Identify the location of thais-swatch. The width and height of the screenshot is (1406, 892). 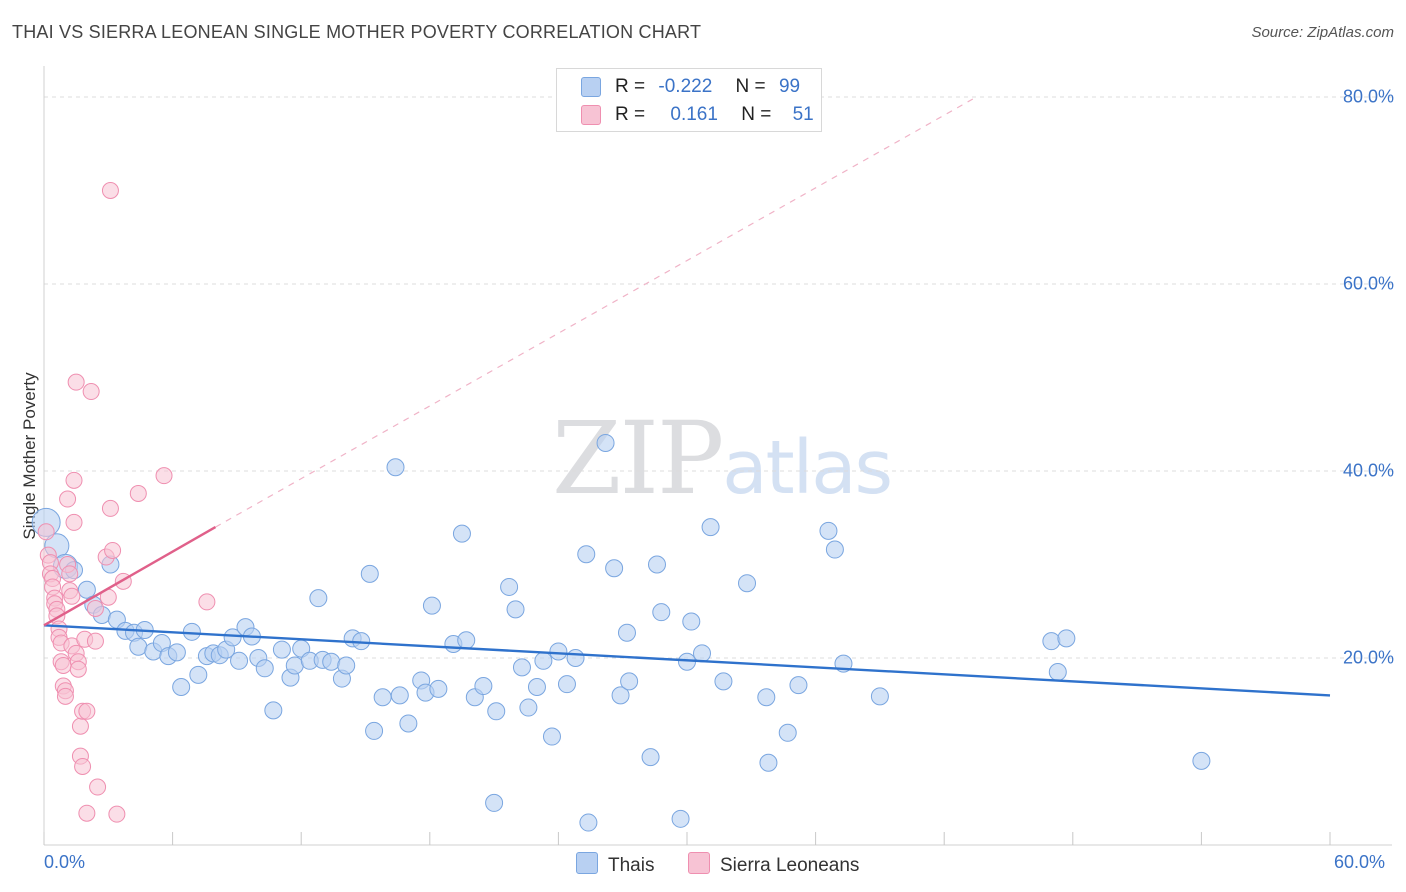
(591, 87).